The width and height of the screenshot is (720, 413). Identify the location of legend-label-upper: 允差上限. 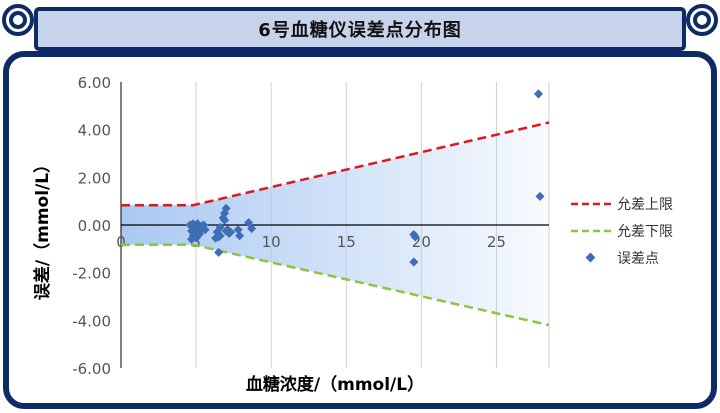
(645, 205).